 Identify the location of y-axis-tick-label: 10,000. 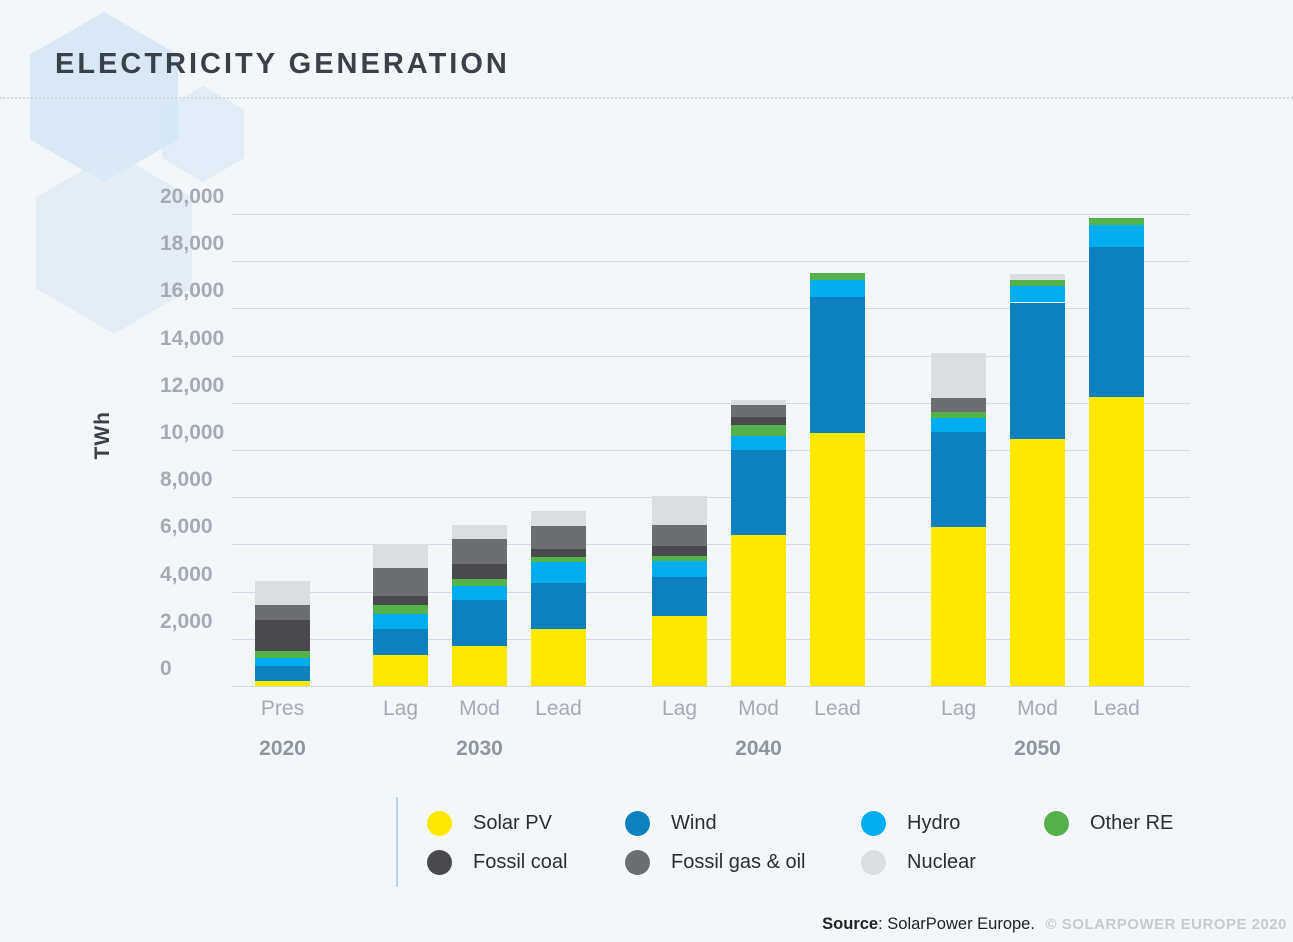
(192, 432).